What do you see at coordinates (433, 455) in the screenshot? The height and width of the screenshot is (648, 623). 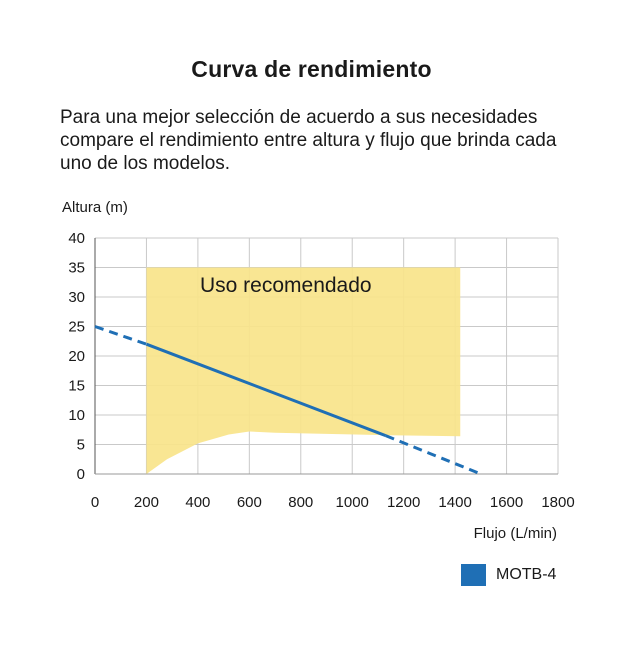 I see `series-line-dashed-end` at bounding box center [433, 455].